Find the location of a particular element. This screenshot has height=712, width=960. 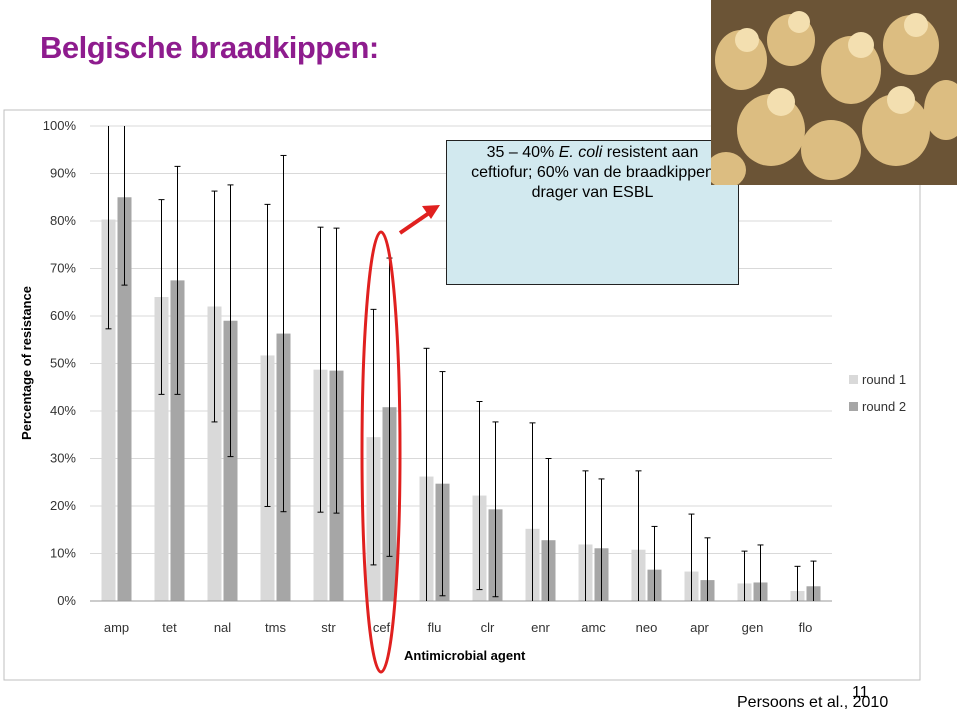

highlight-oval is located at coordinates (381, 452).